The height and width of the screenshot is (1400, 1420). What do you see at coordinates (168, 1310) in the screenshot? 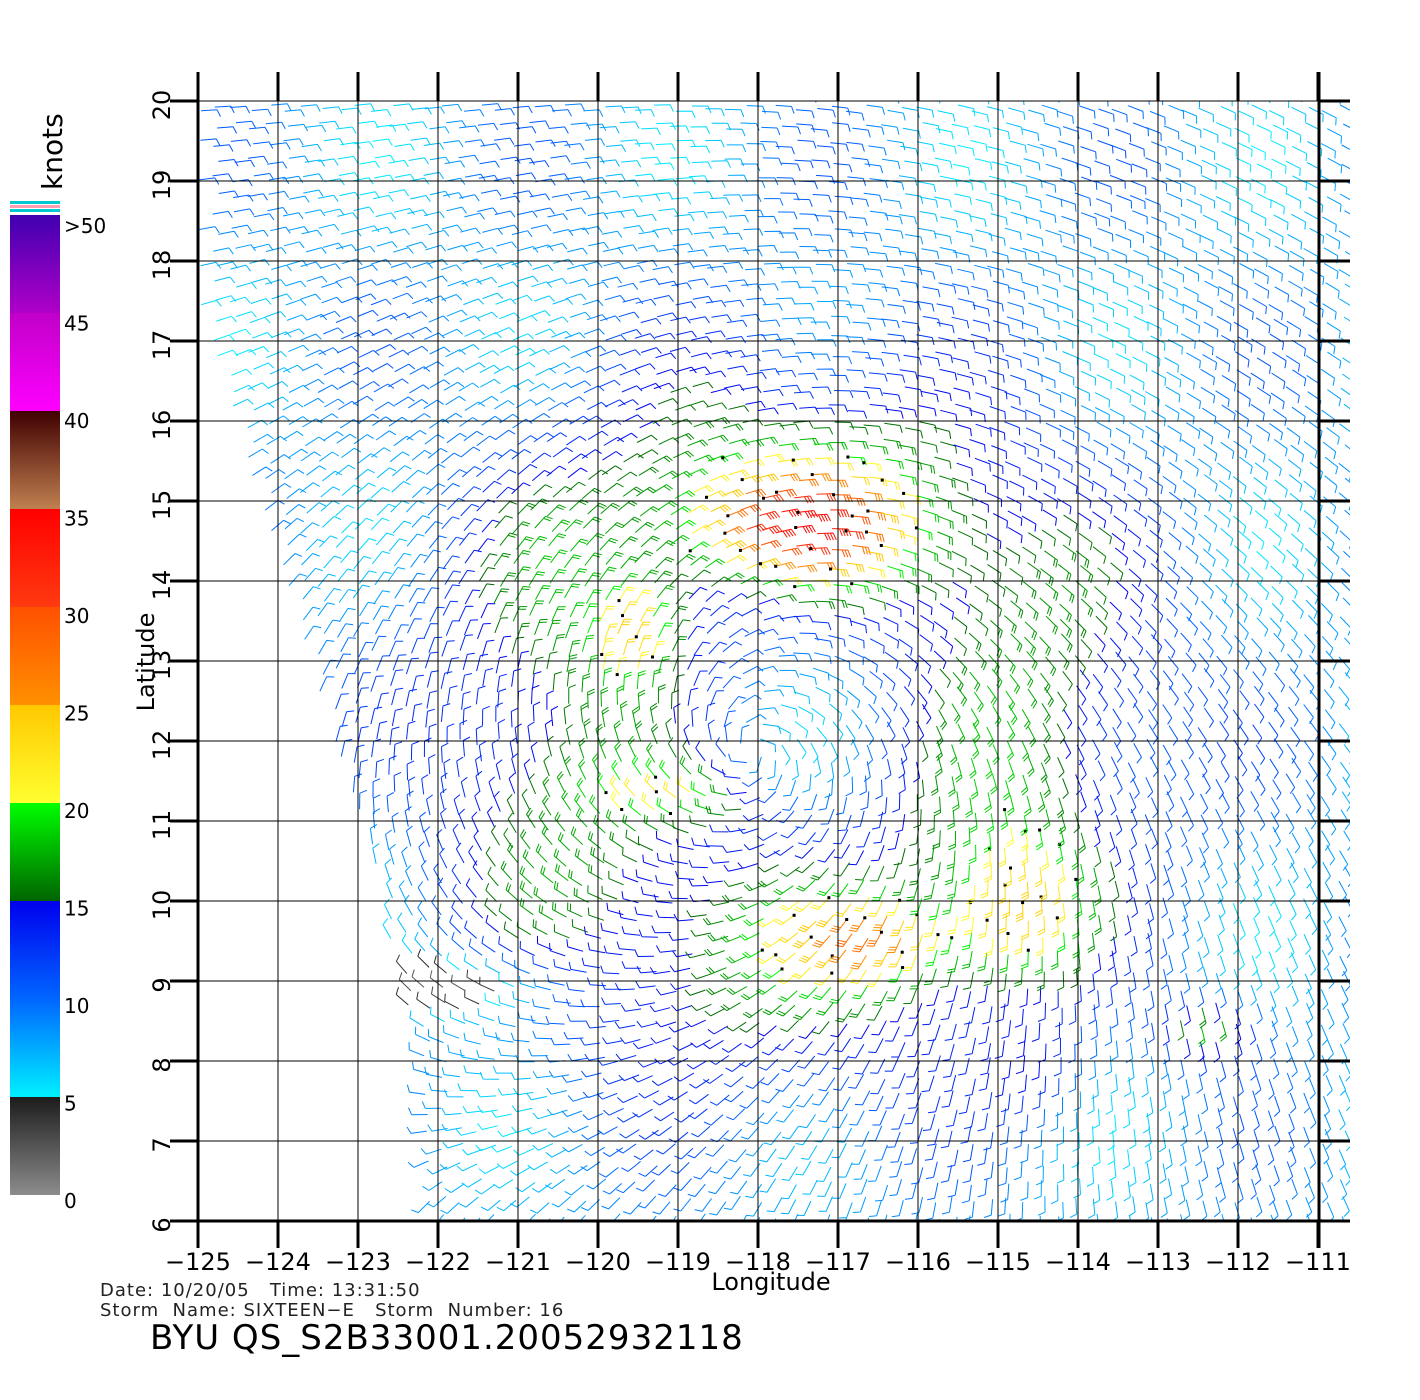
I see `storm-name-label: Storm Name:` at bounding box center [168, 1310].